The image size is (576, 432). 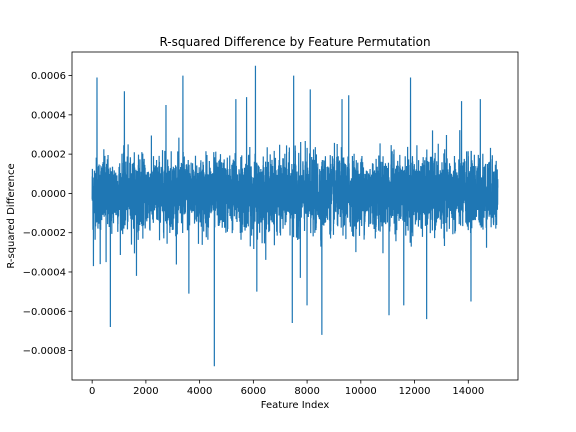 I want to click on x-tick-label: 12000, so click(x=415, y=391).